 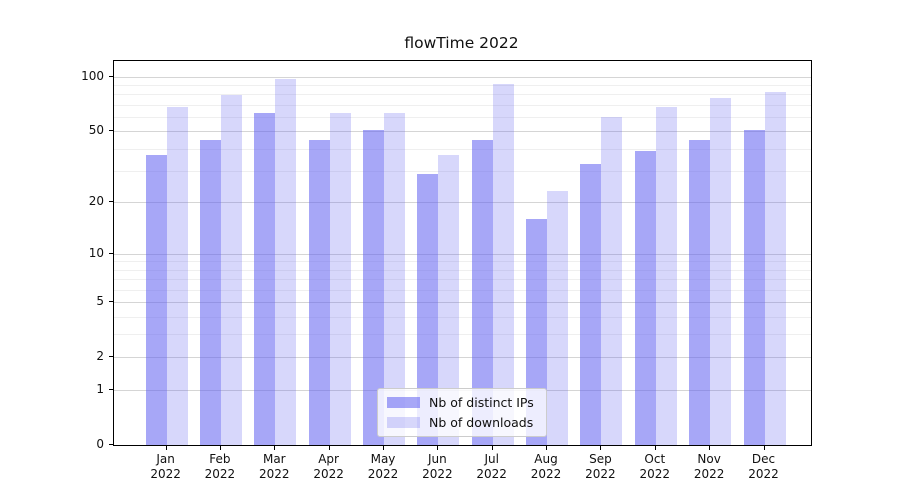 What do you see at coordinates (591, 304) in the screenshot?
I see `bar-distinct-ips-sep` at bounding box center [591, 304].